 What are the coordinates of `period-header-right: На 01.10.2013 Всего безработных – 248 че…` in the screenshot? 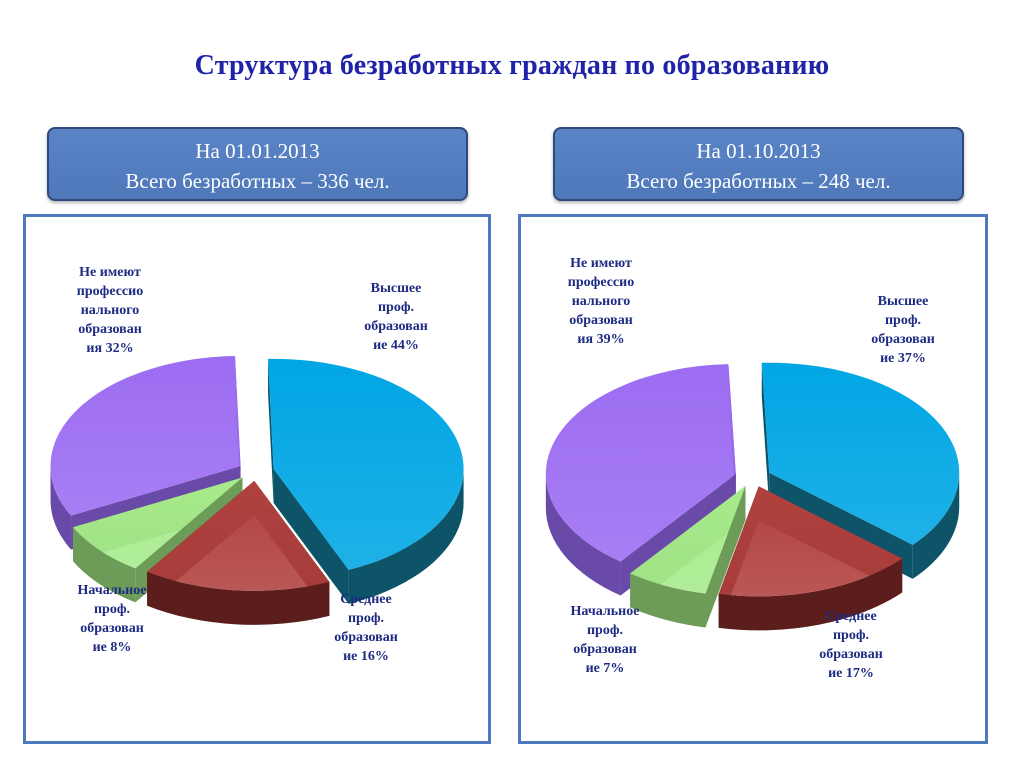 It's located at (758, 164).